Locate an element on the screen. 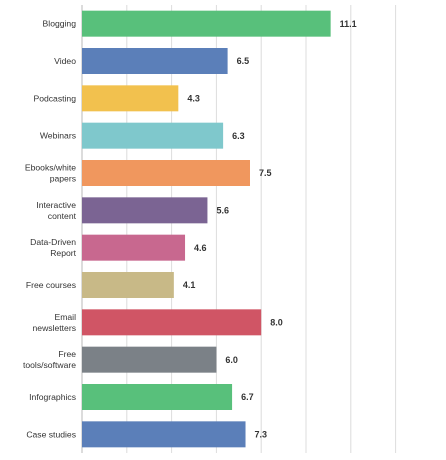 This screenshot has height=460, width=446. bar-video is located at coordinates (155, 61).